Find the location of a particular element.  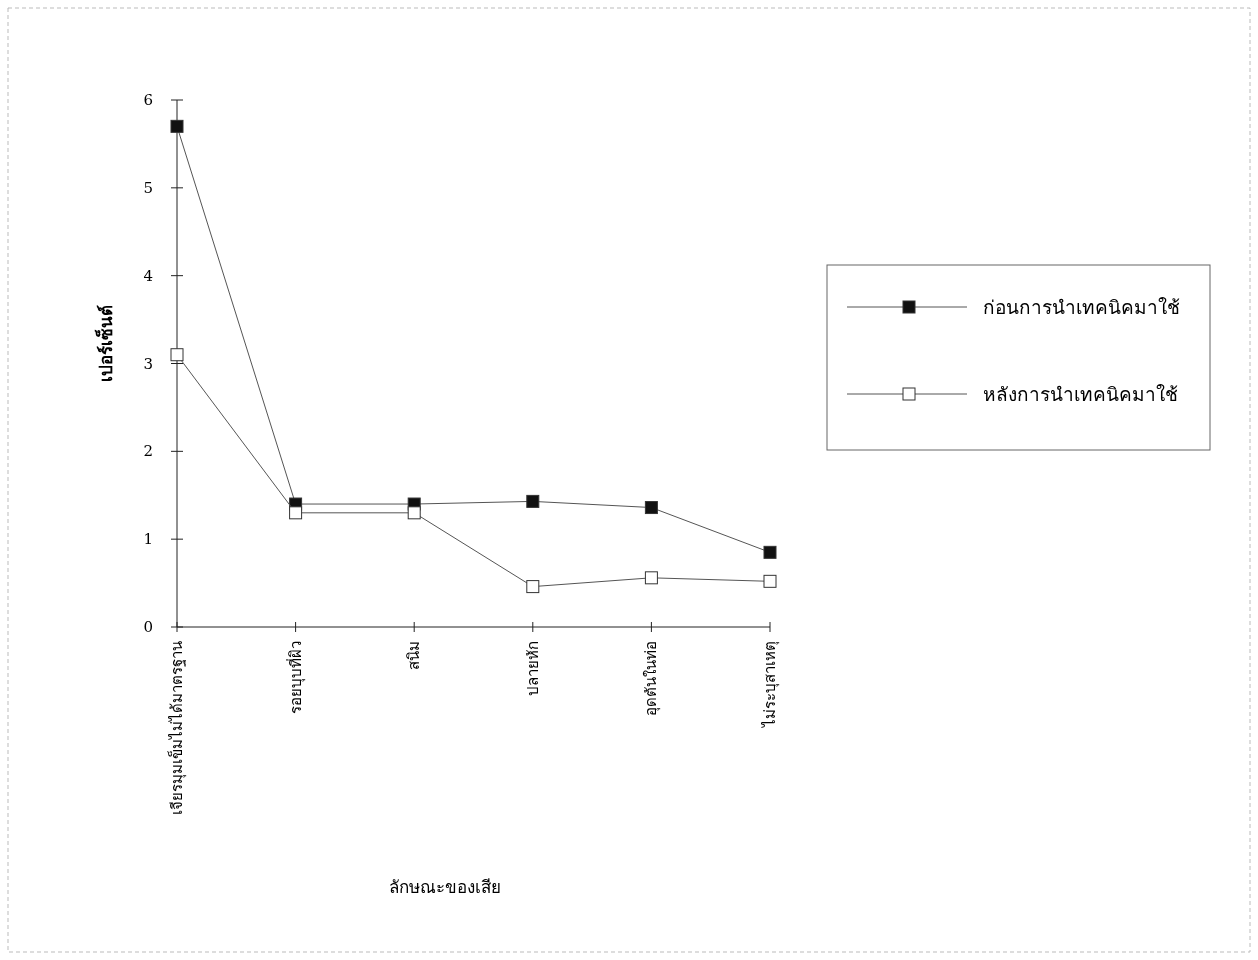

y-tick-label: 1 is located at coordinates (148, 539).